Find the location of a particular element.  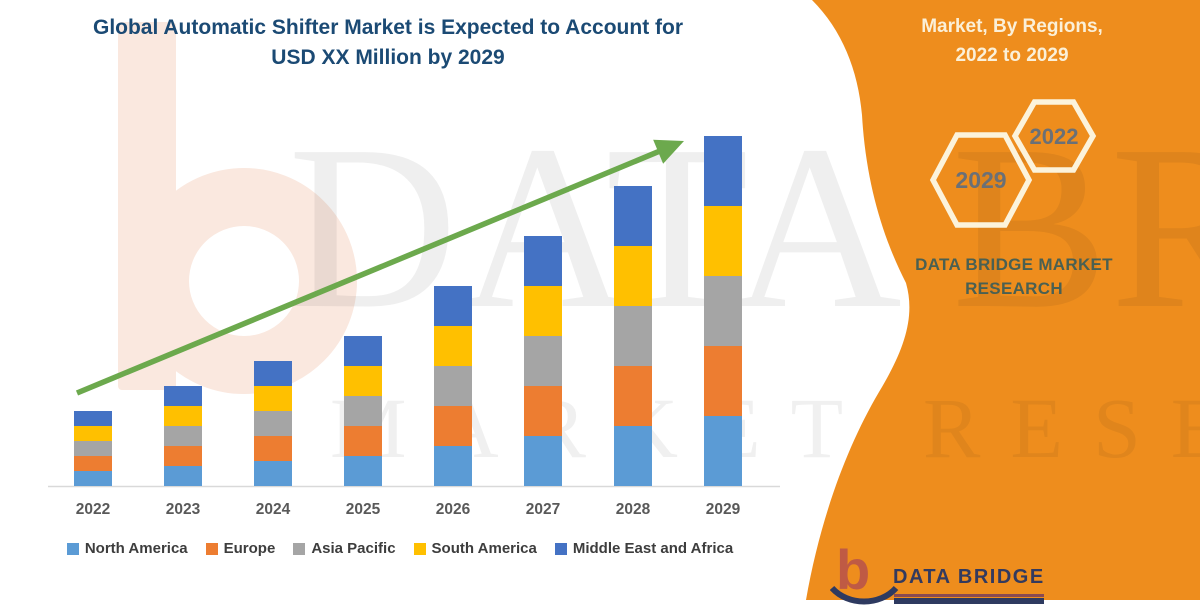

bar-segment-asia-pacific-2023 is located at coordinates (183, 436).